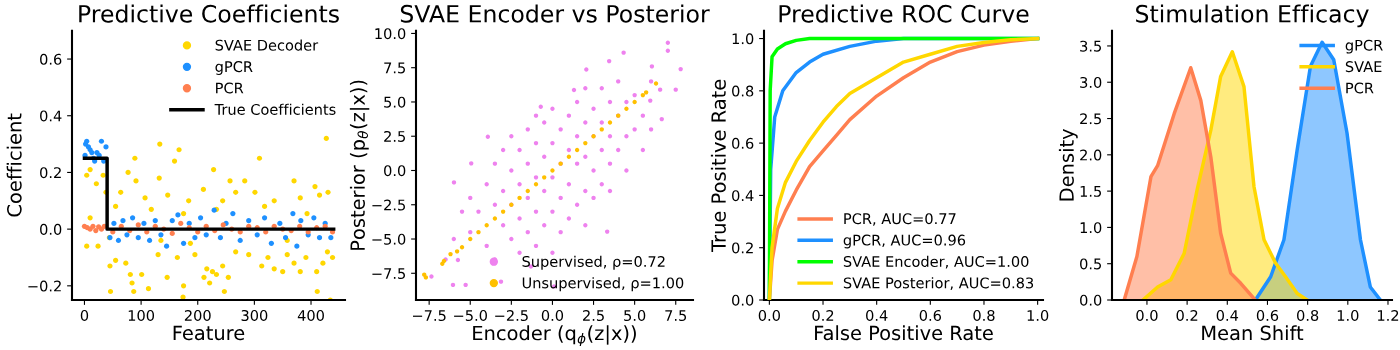 The image size is (1400, 350). What do you see at coordinates (511, 315) in the screenshot?
I see `x-tick-label: −2.5` at bounding box center [511, 315].